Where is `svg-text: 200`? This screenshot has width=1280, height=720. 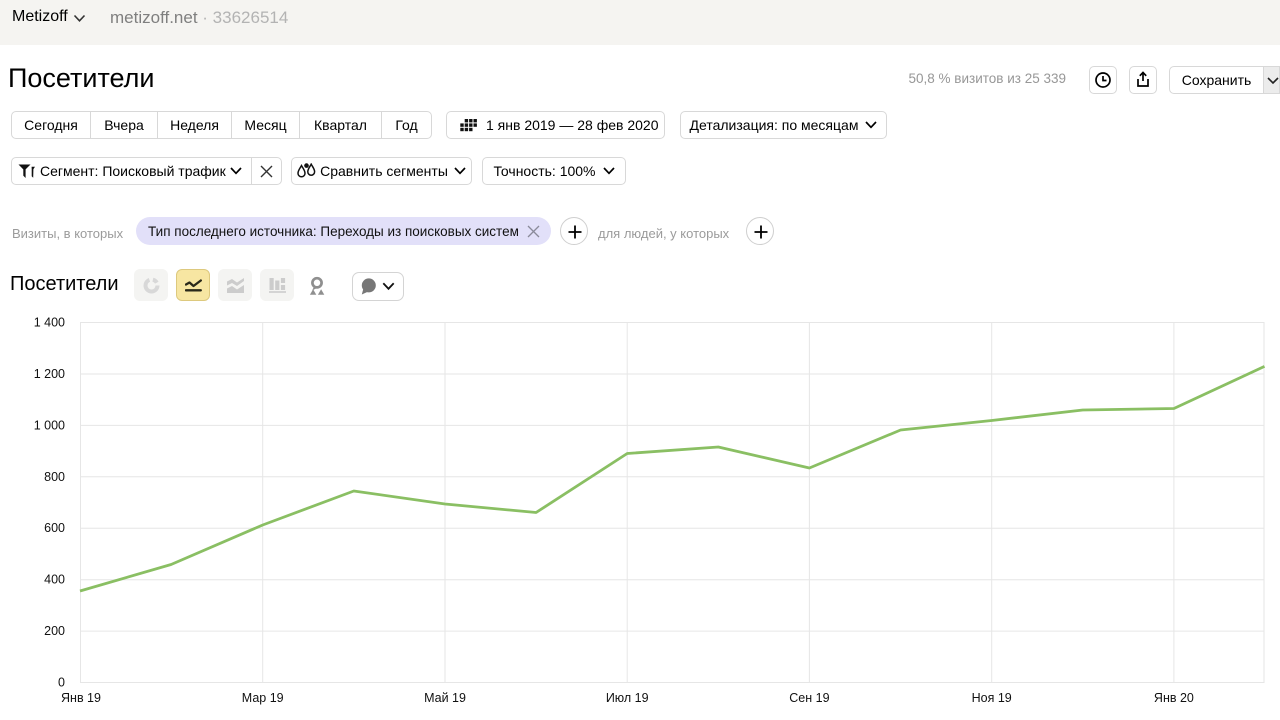 svg-text: 200 is located at coordinates (54, 631).